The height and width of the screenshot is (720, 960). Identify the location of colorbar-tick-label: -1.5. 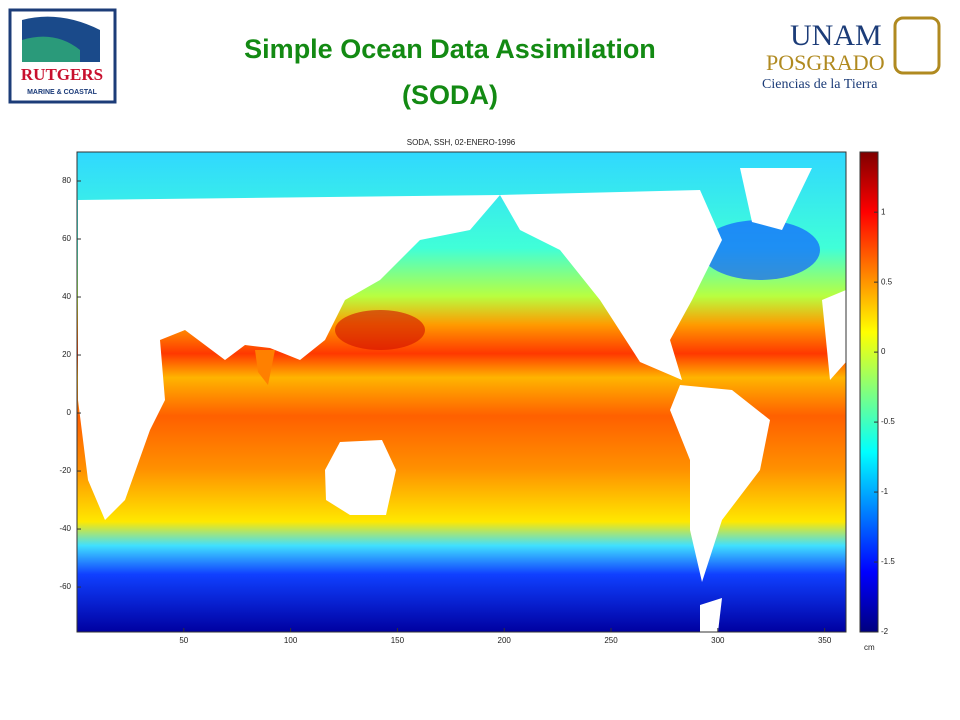
(888, 561).